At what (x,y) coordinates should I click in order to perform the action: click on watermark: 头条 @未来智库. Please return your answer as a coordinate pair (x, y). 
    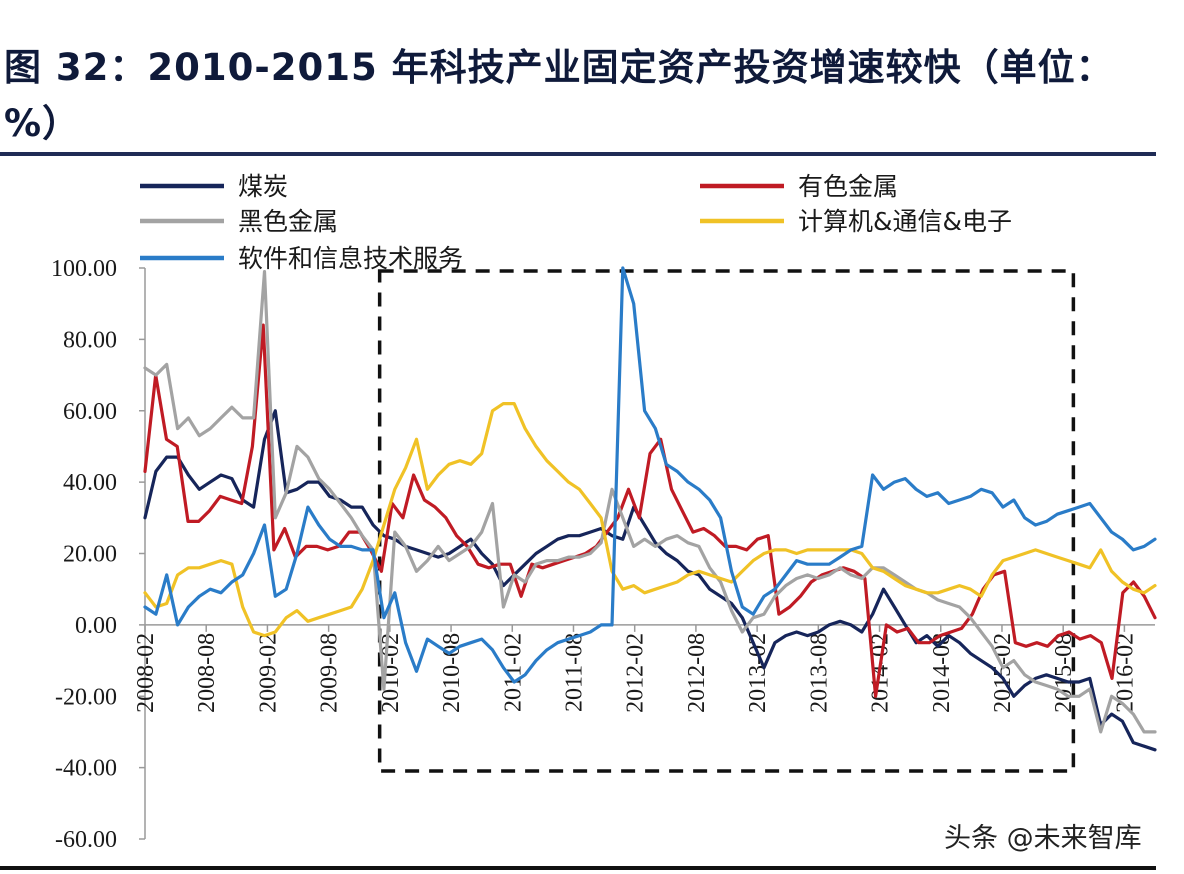
    Looking at the image, I should click on (1043, 838).